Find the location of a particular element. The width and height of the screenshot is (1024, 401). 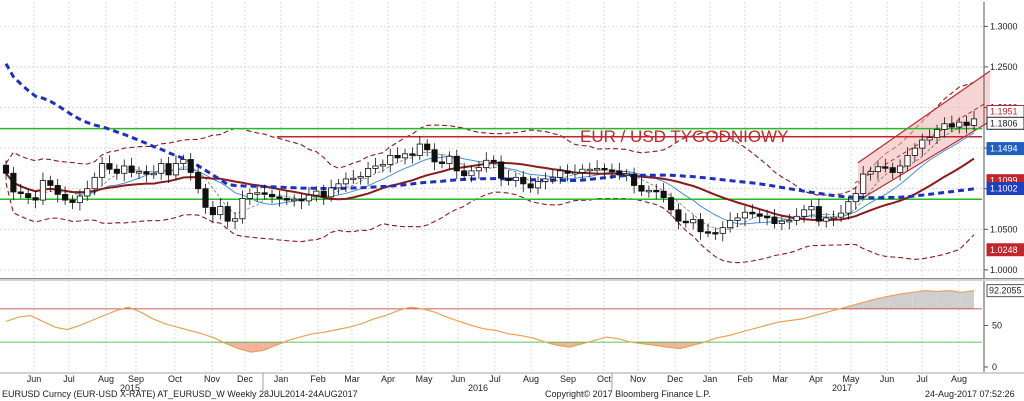

x-tick-label: Jan is located at coordinates (710, 379).